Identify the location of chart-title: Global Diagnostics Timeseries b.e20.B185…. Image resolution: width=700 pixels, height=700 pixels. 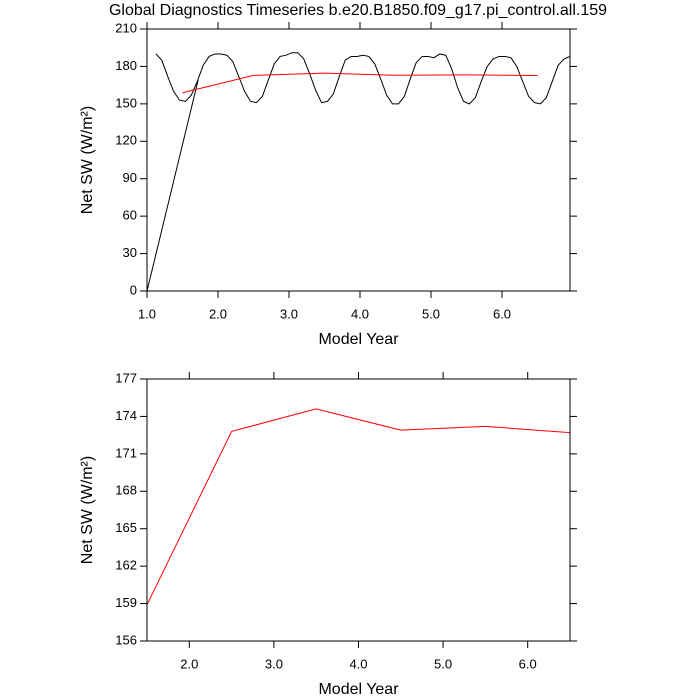
(358, 10).